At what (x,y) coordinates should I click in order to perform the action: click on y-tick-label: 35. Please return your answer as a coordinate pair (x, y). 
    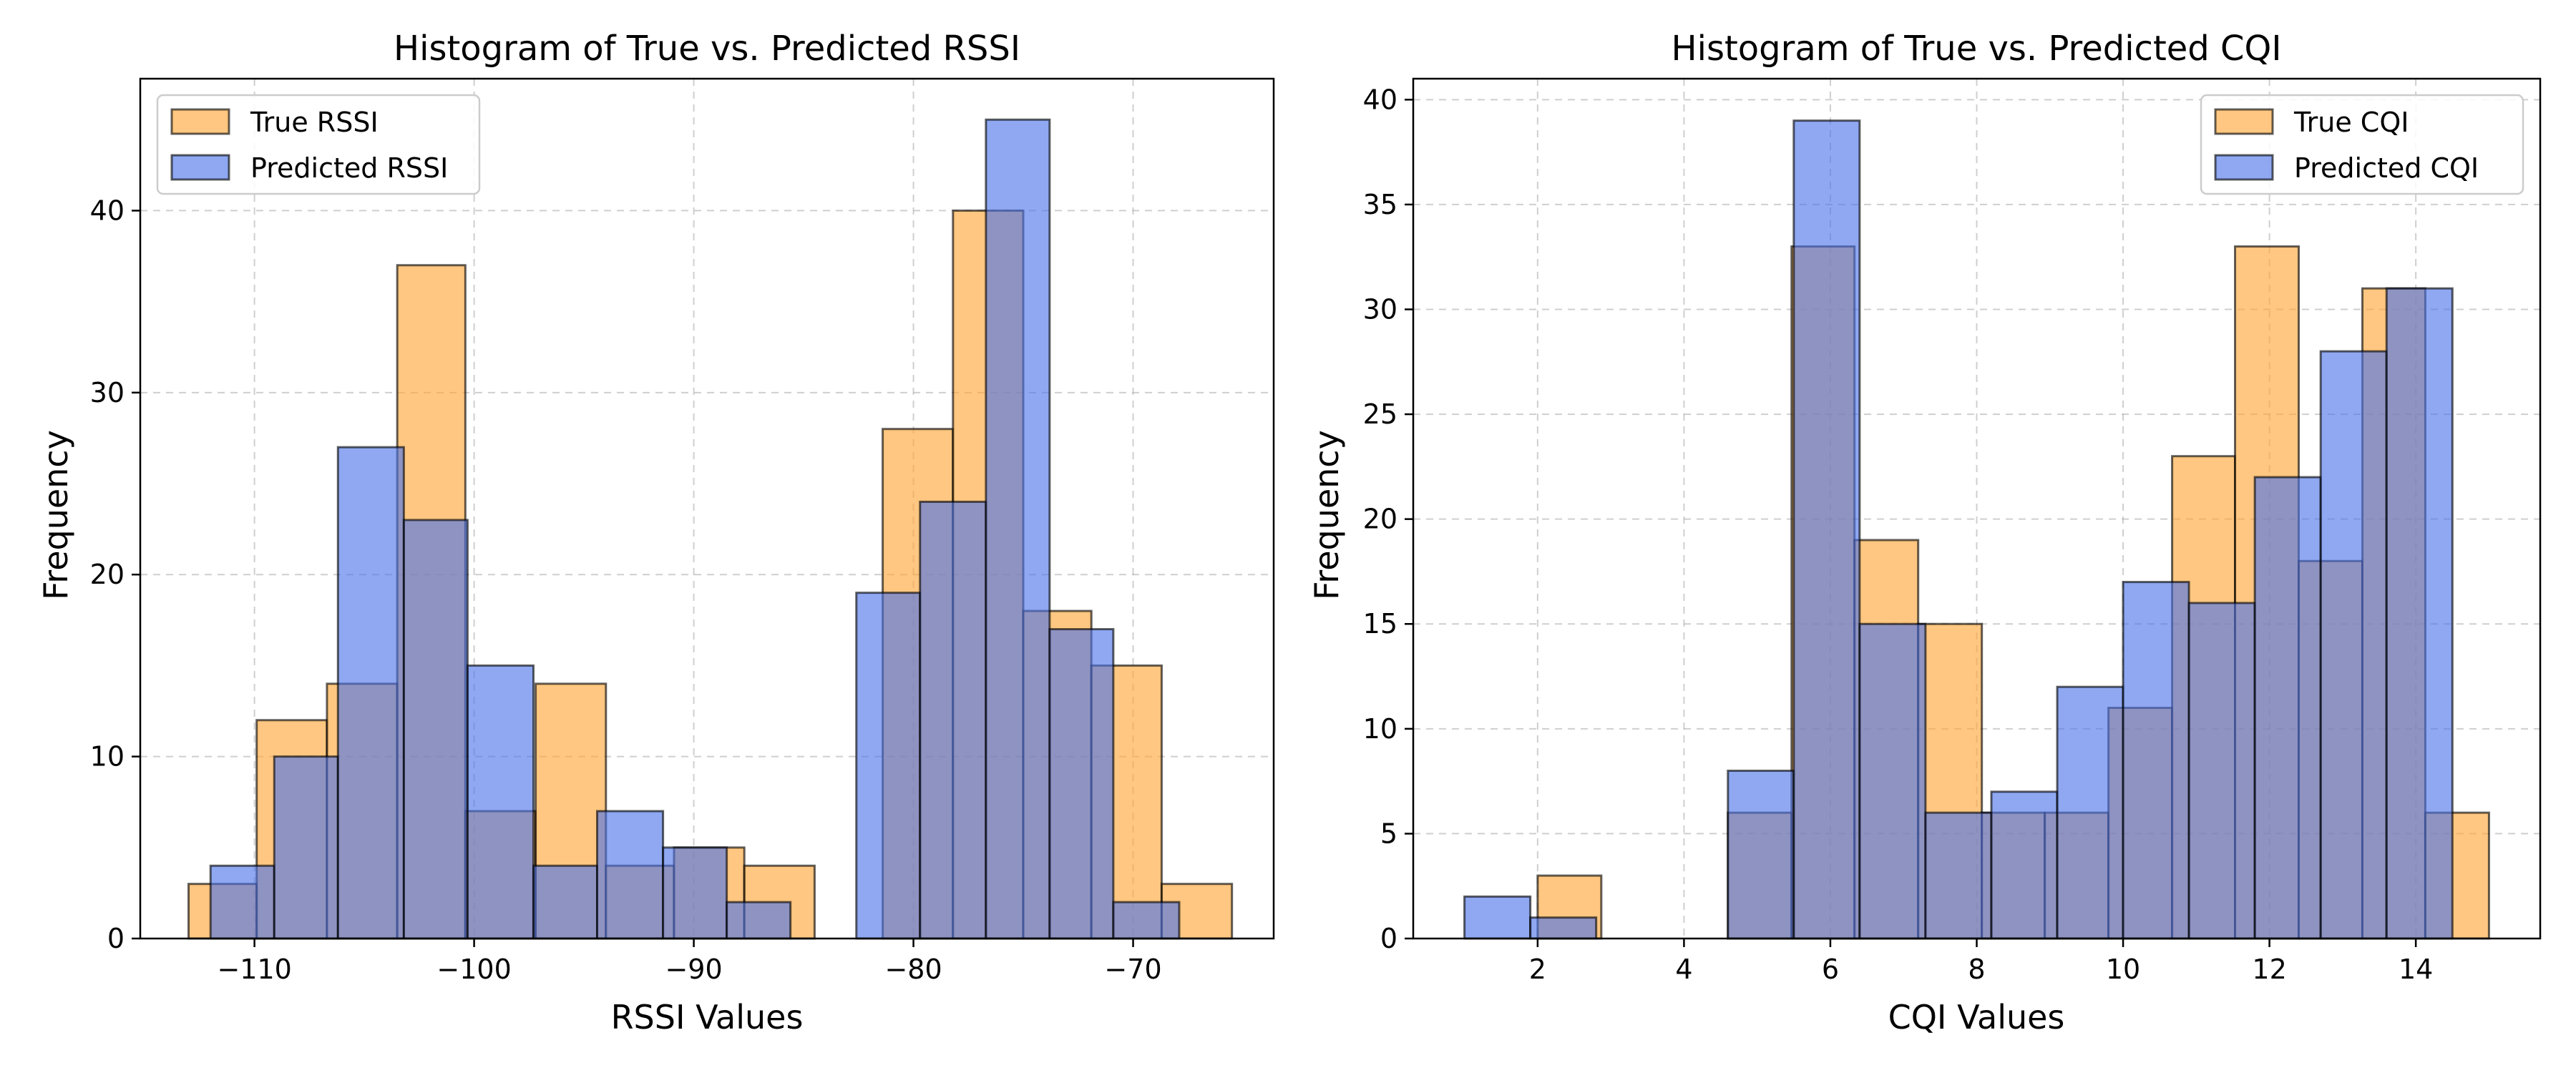
    Looking at the image, I should click on (1380, 205).